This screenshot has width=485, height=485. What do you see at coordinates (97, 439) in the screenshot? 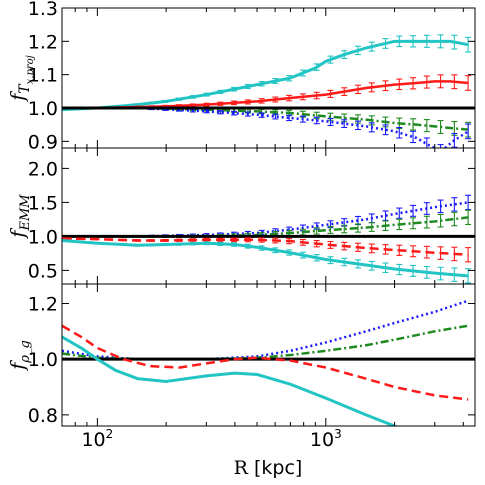
I see `x-tick-label: 10²` at bounding box center [97, 439].